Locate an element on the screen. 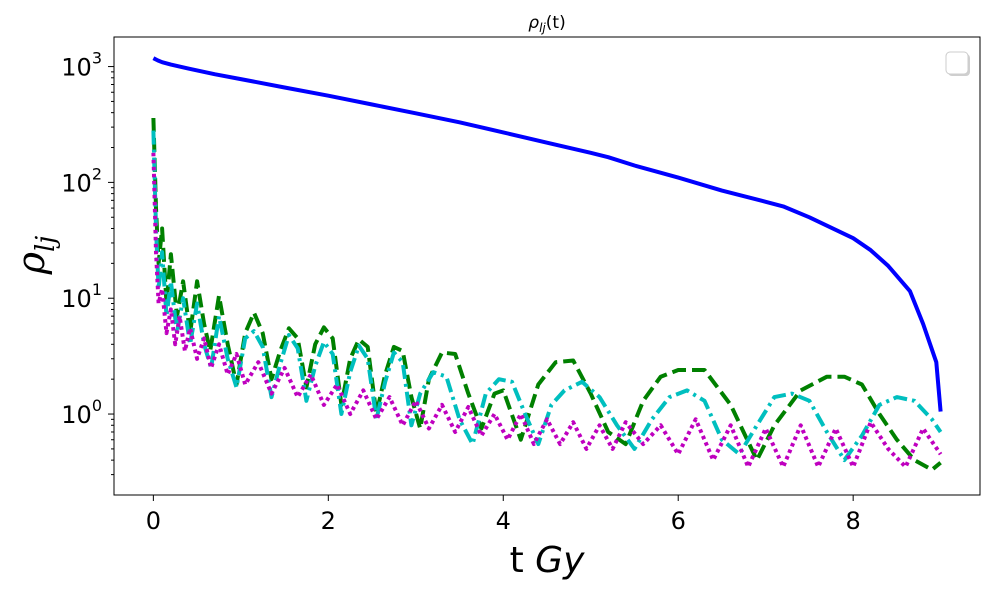  x-tick-label: 0 is located at coordinates (153, 521).